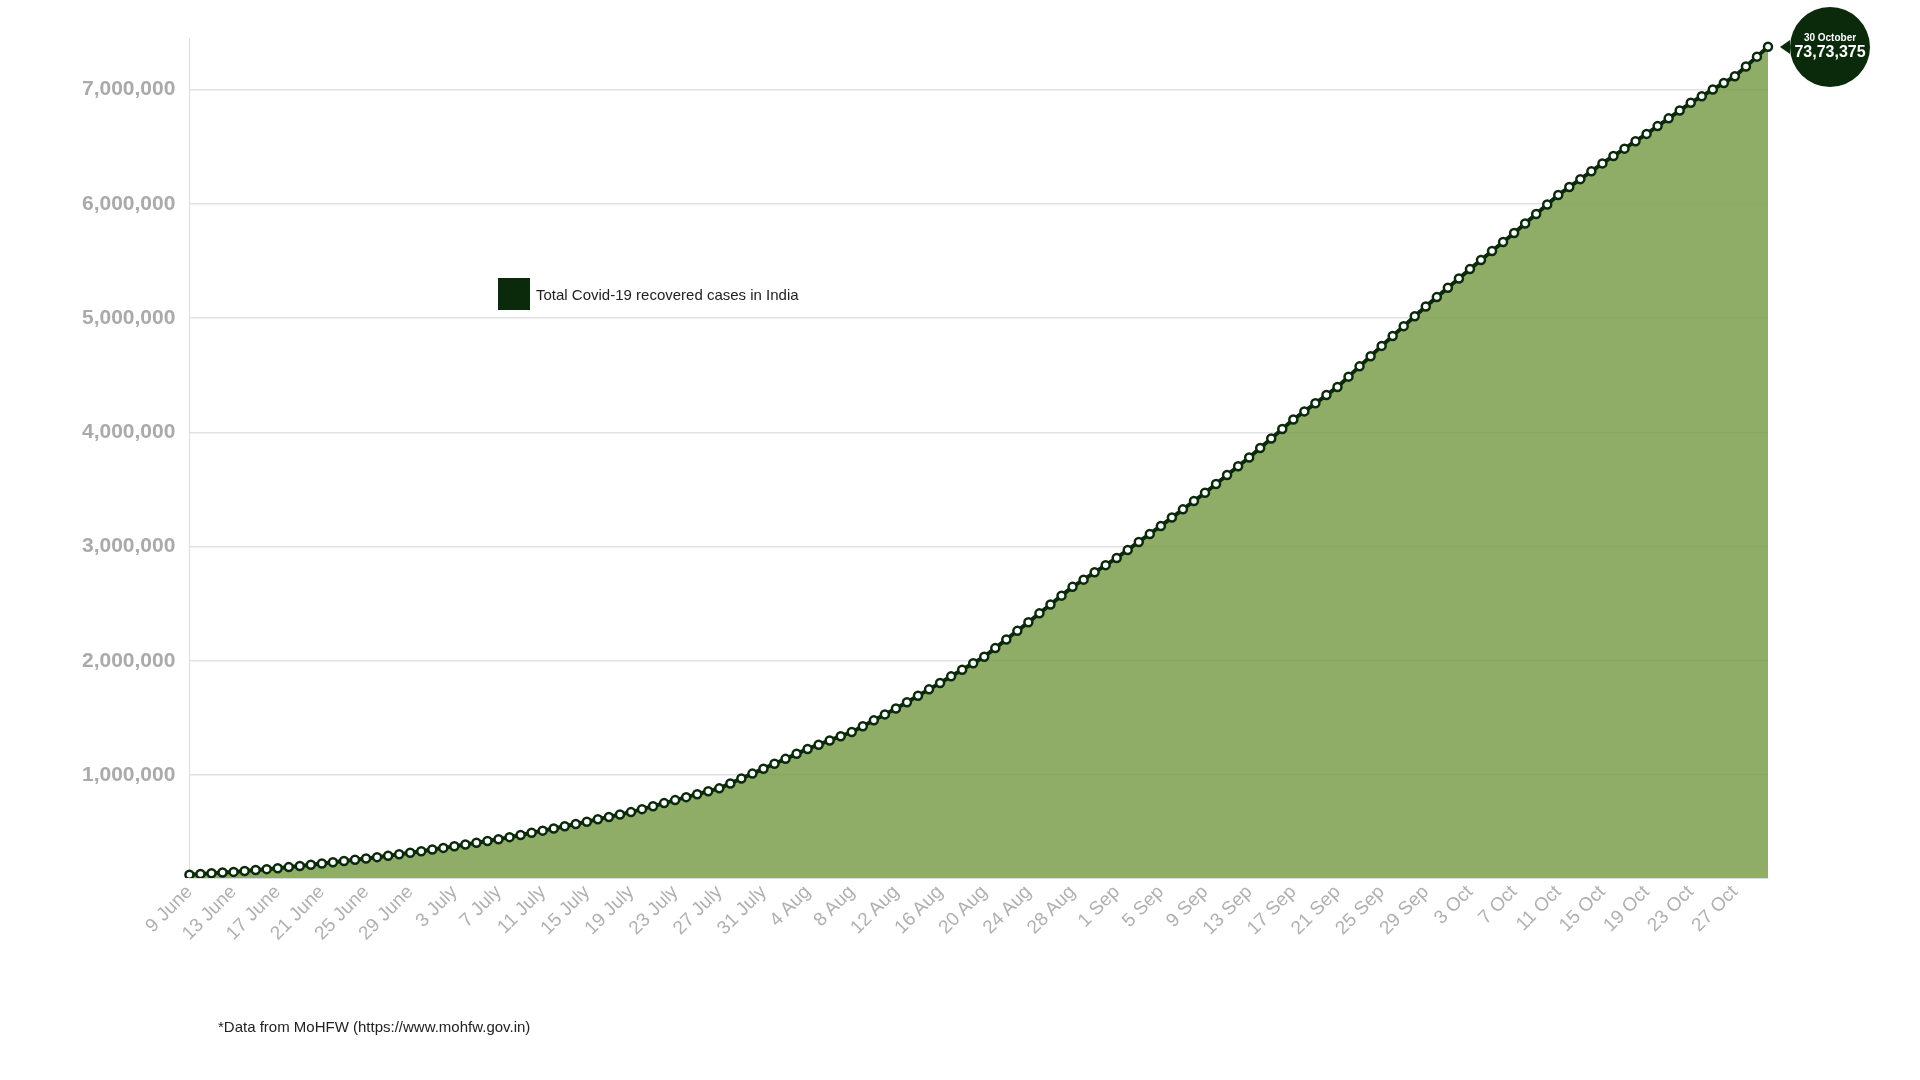 The height and width of the screenshot is (1080, 1920). What do you see at coordinates (1453, 904) in the screenshot?
I see `x-tick-label: 3 Oct` at bounding box center [1453, 904].